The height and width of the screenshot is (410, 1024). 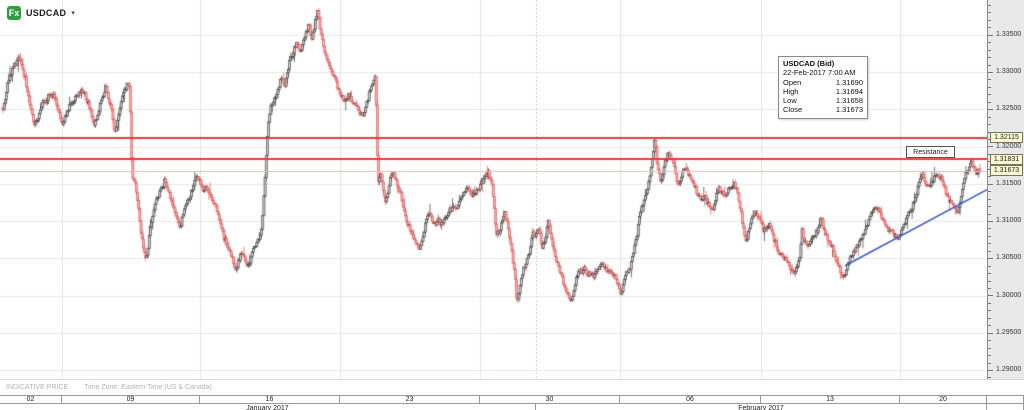 I want to click on price-axis-label: 1.32500, so click(x=1009, y=109).